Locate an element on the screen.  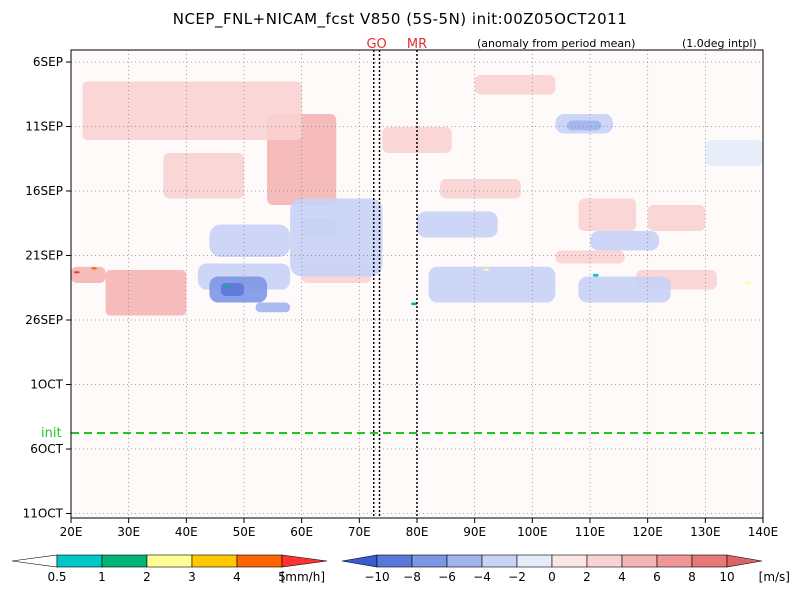
marker-label: MR is located at coordinates (417, 44).